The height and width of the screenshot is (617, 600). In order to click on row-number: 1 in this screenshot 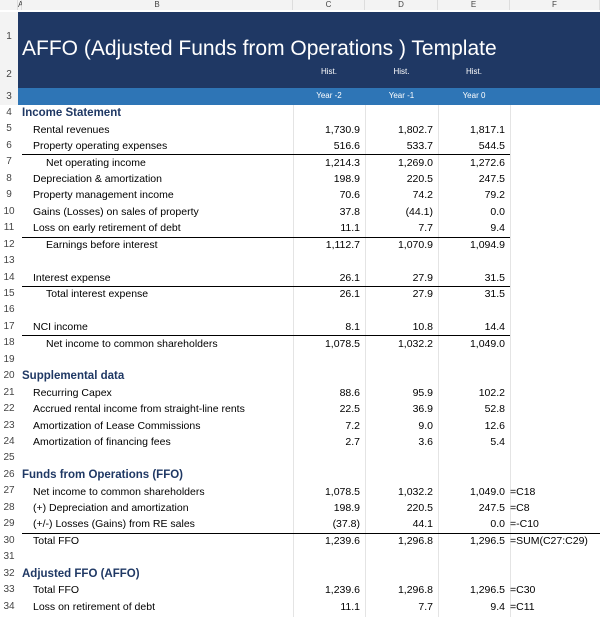, I will do `click(9, 37)`.